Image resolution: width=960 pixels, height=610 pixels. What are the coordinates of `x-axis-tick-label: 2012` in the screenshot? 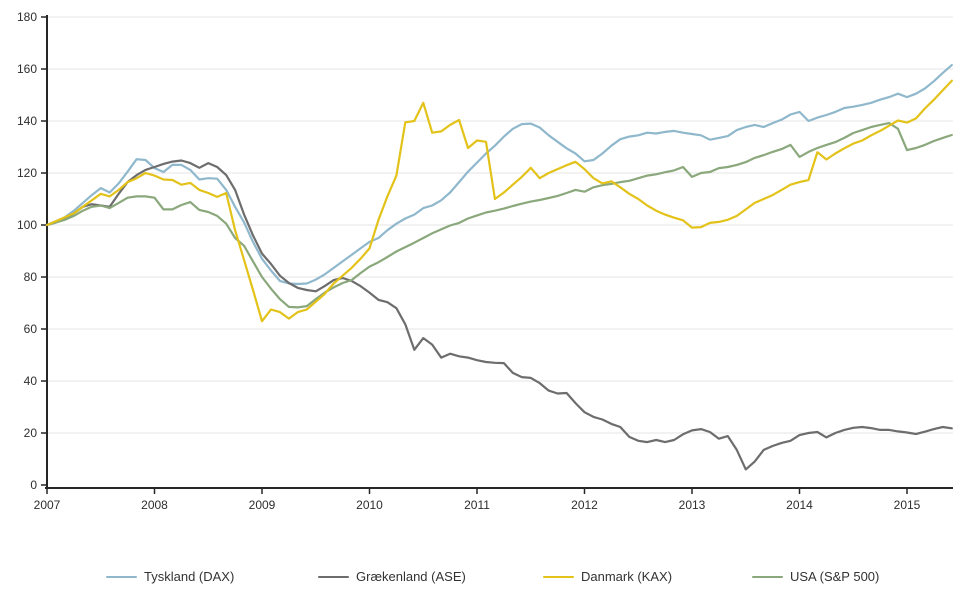 It's located at (584, 505).